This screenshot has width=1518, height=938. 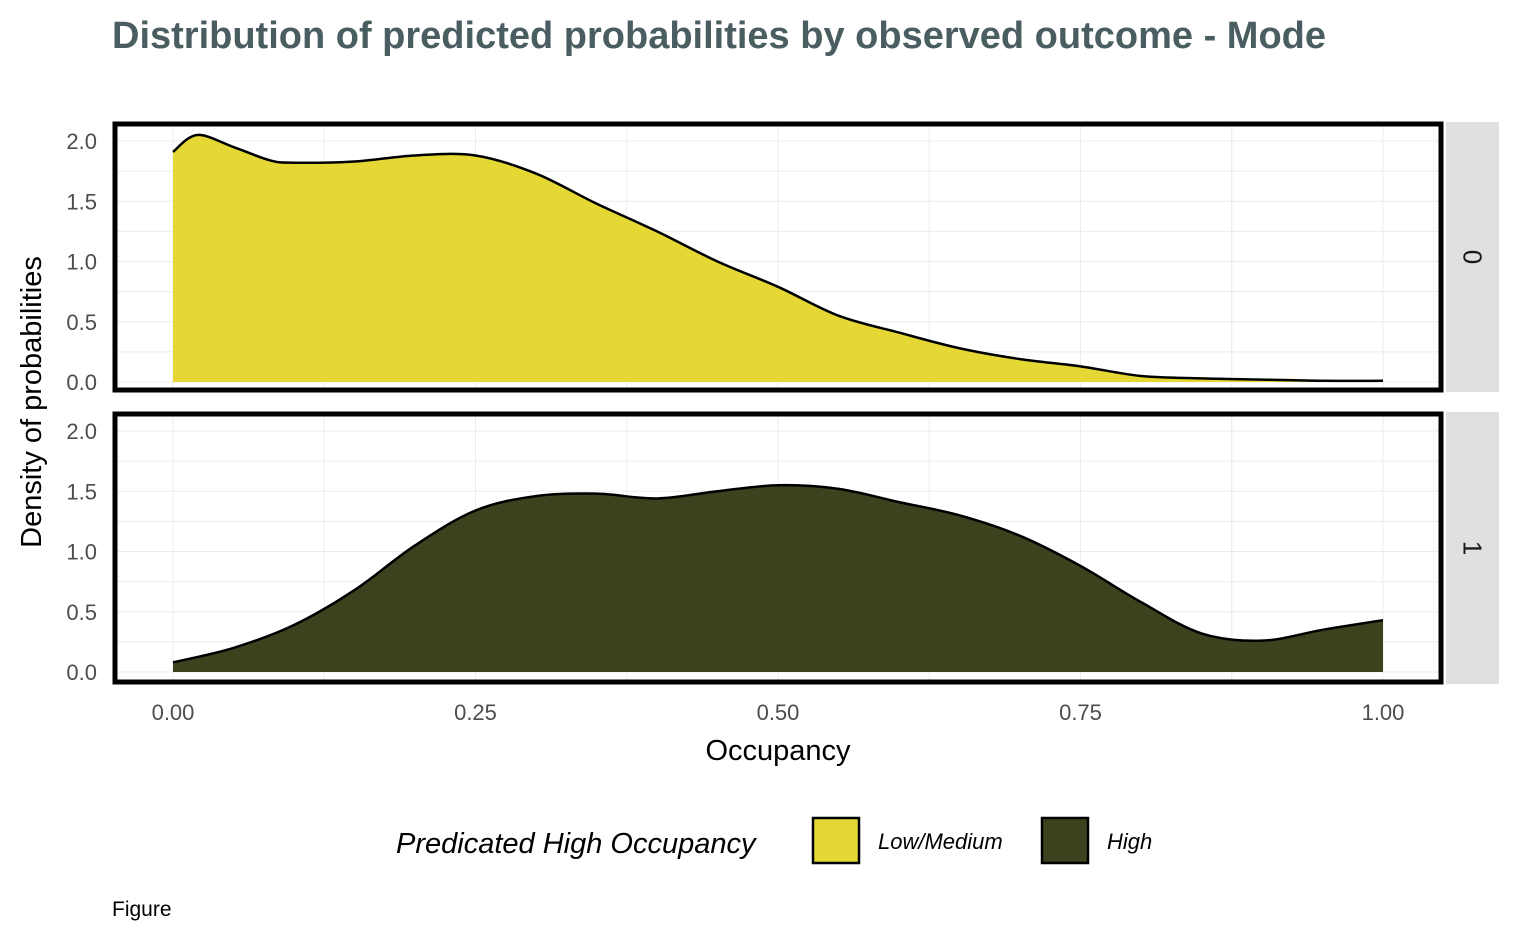 What do you see at coordinates (1080, 712) in the screenshot?
I see `x-tick-label: 0.75` at bounding box center [1080, 712].